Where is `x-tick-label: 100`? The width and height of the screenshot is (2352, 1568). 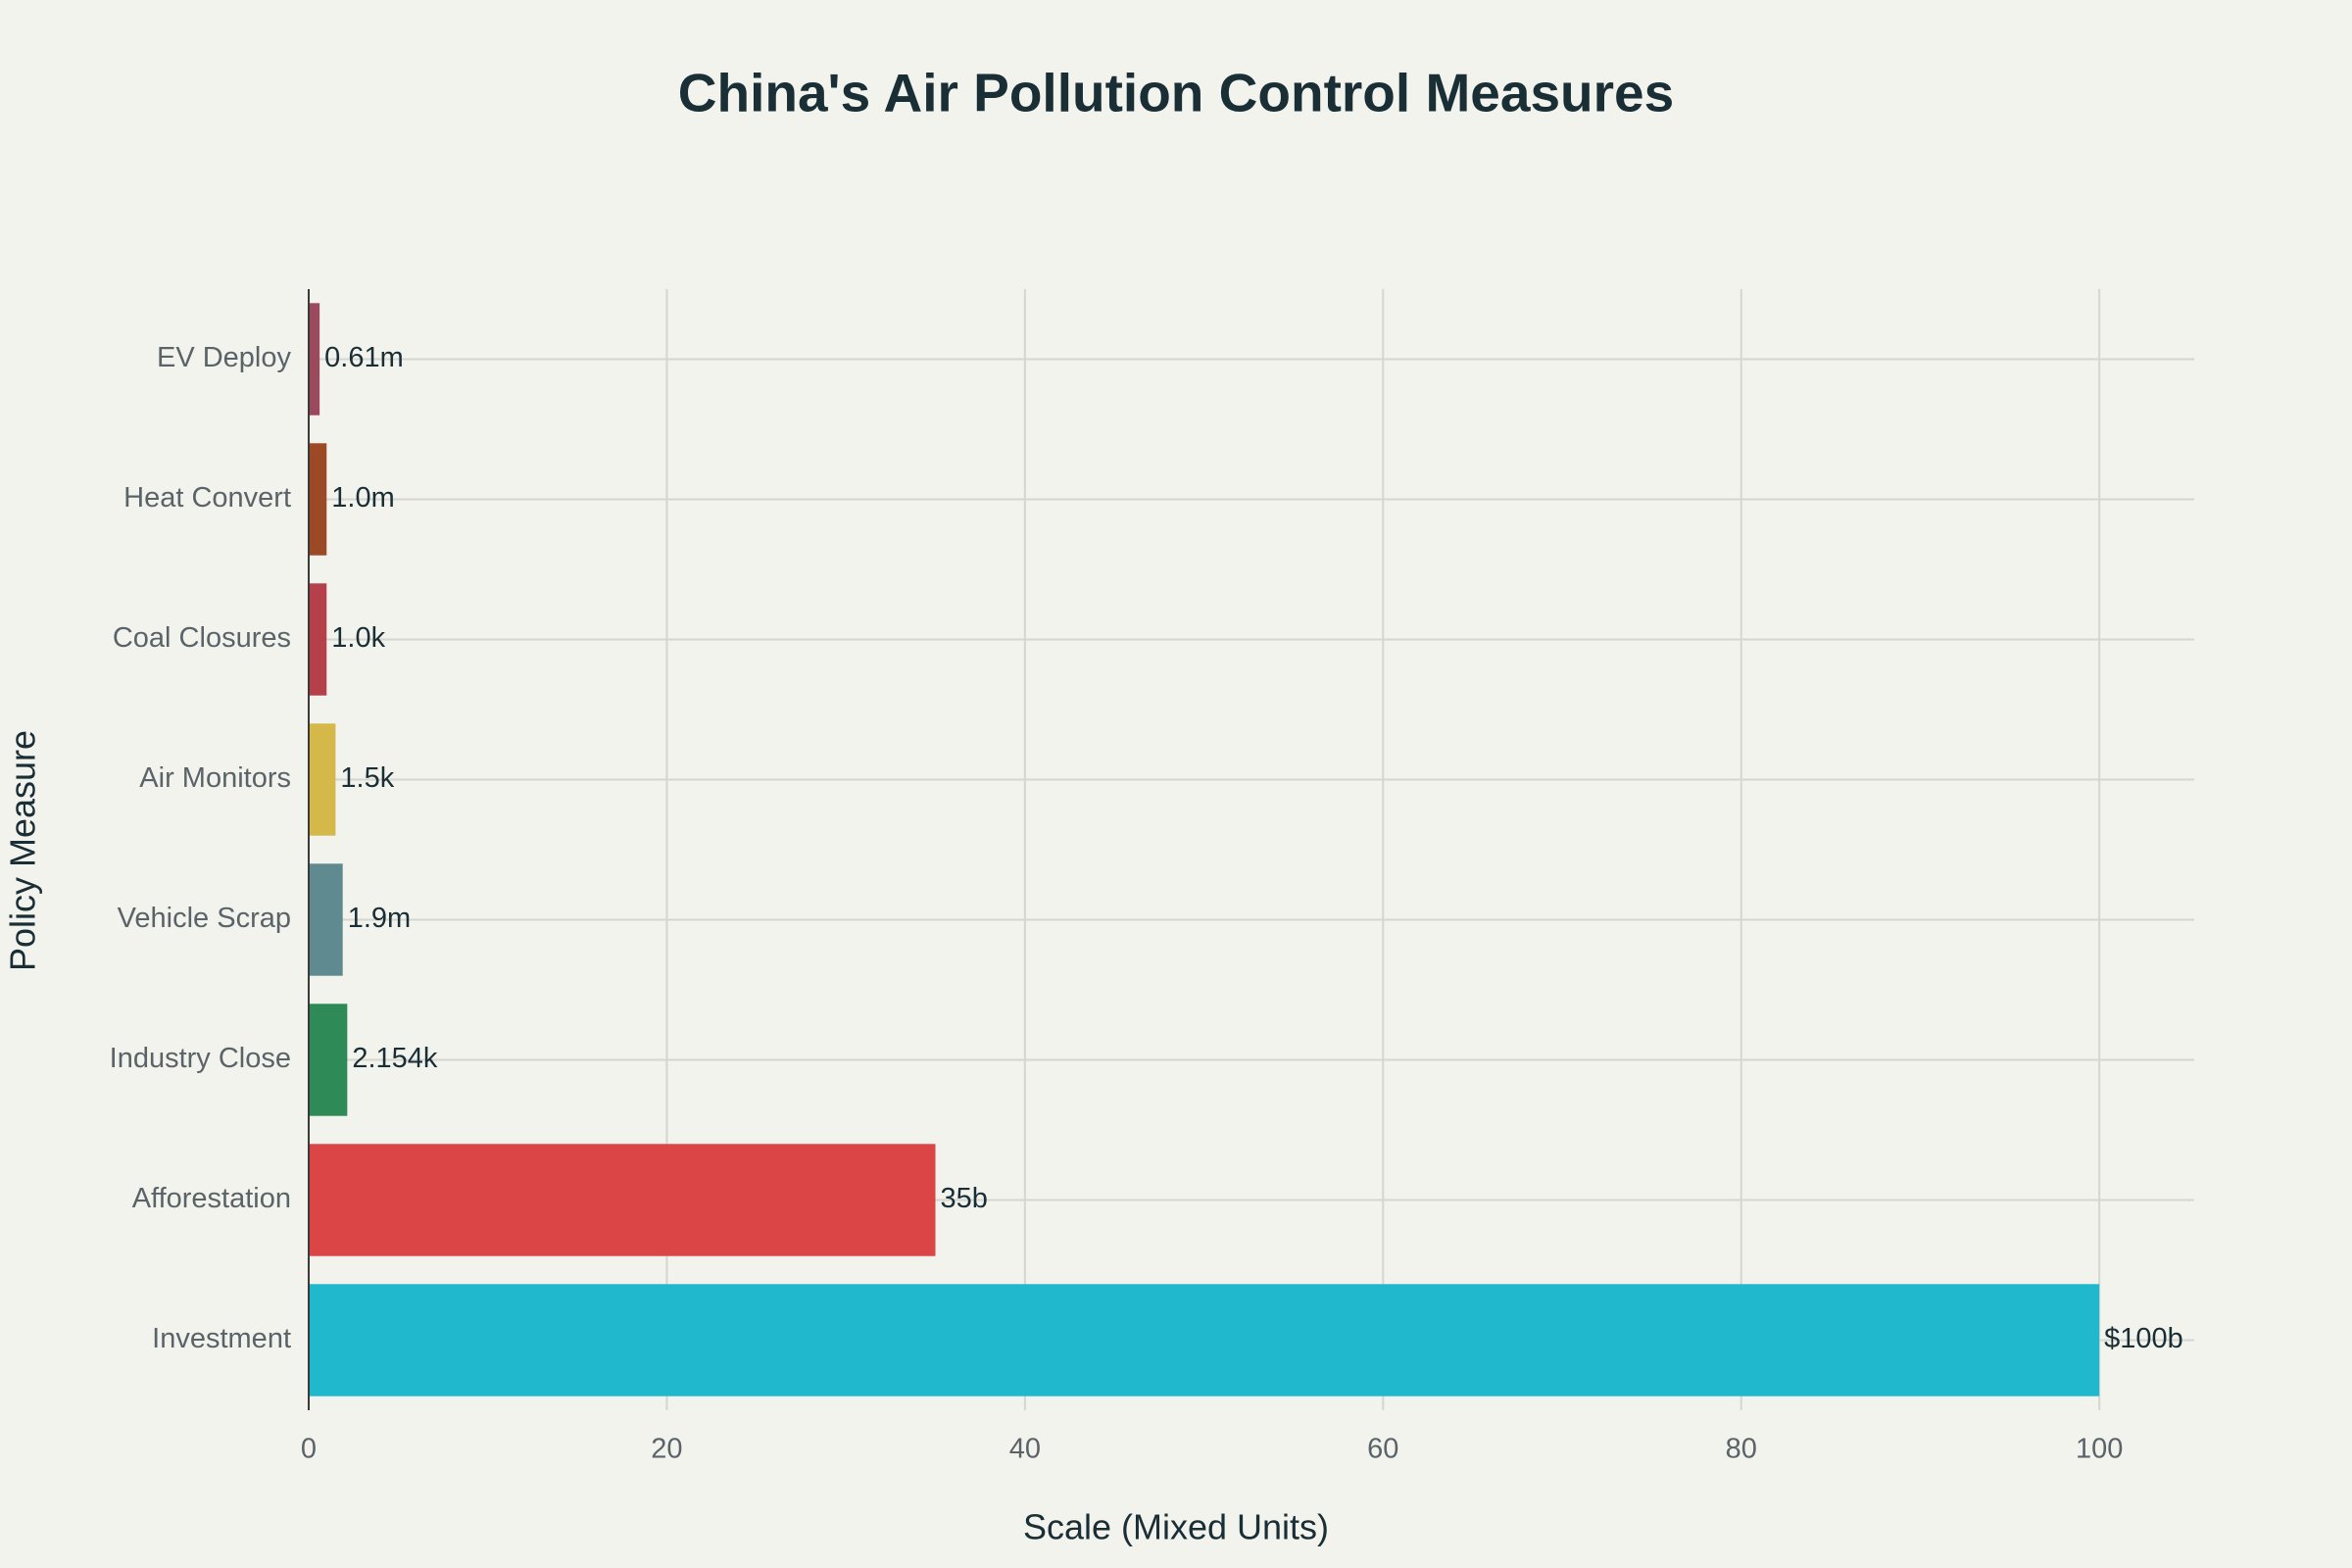 x-tick-label: 100 is located at coordinates (2099, 1449).